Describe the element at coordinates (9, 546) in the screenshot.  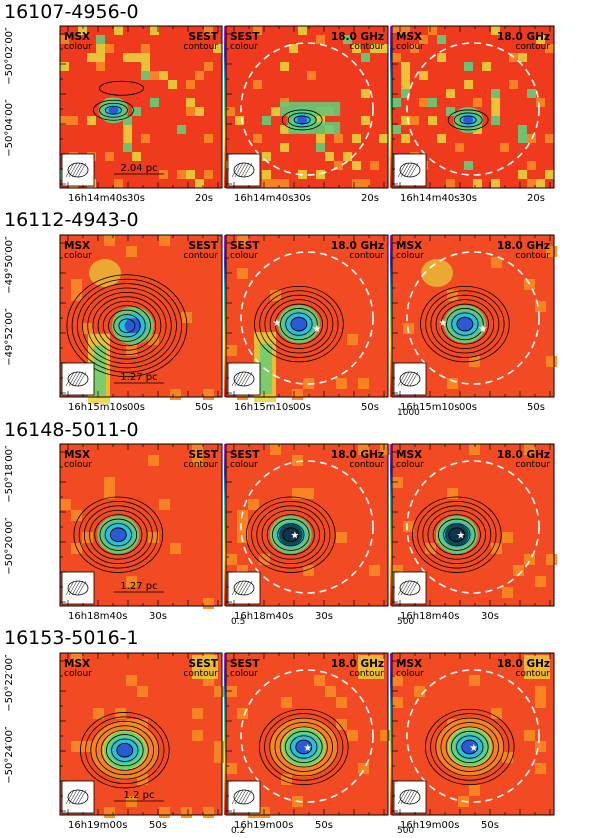
I see `dec-tick-label: −50°20′00″` at that location.